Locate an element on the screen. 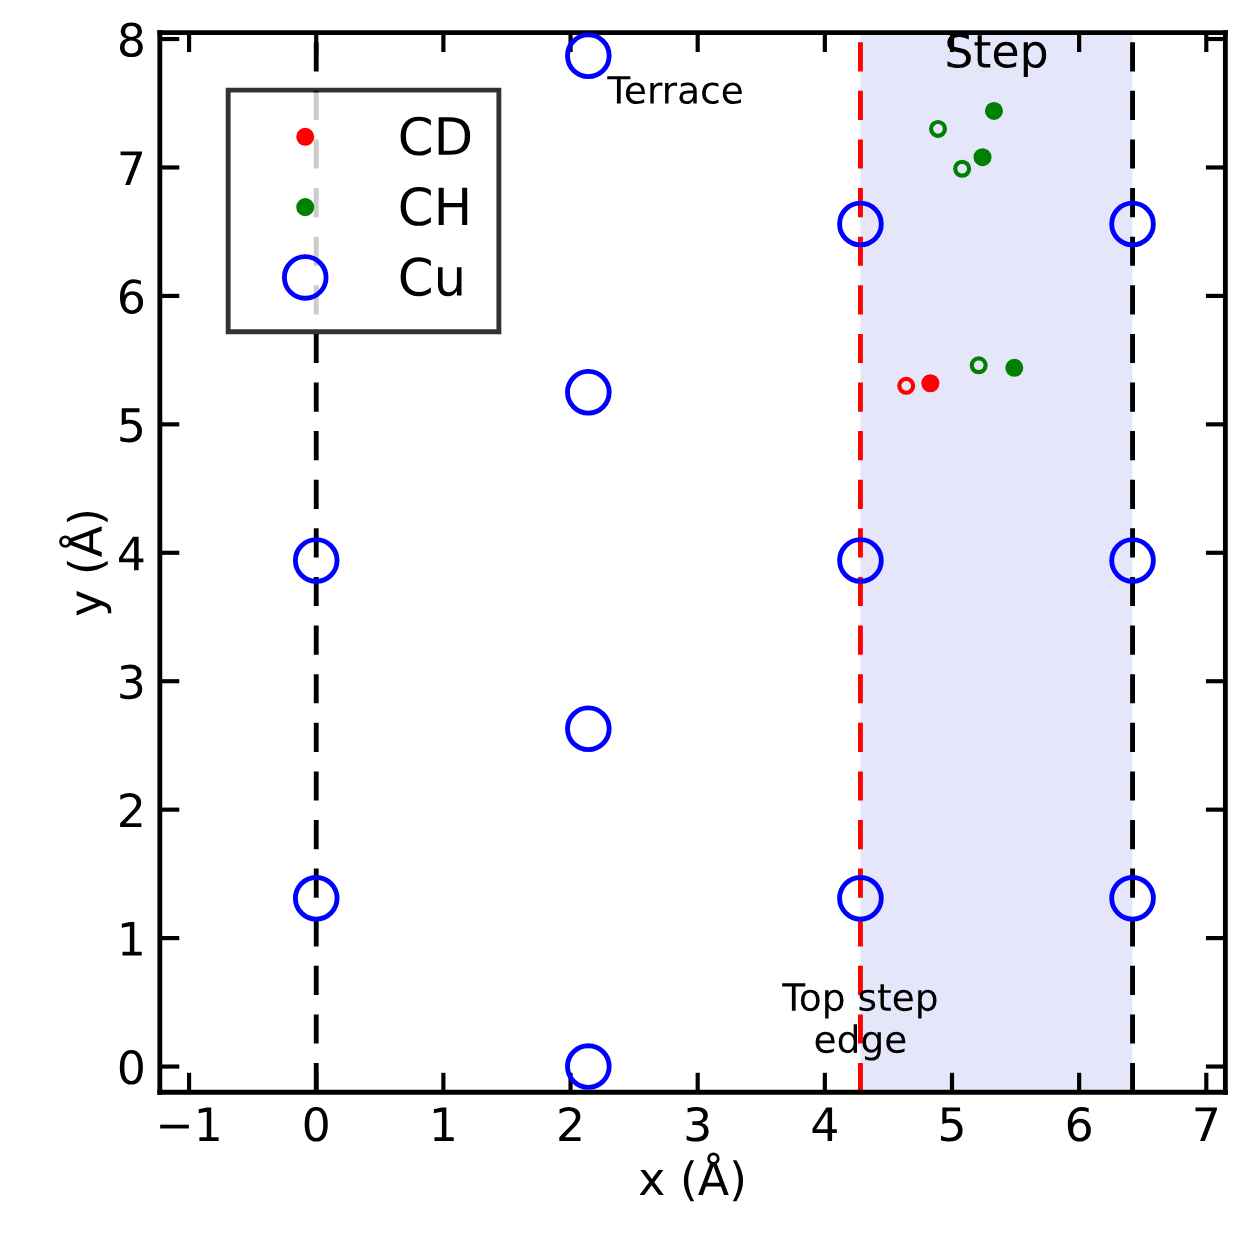 The height and width of the screenshot is (1254, 1239). y-tick-label: 3 is located at coordinates (131, 682).